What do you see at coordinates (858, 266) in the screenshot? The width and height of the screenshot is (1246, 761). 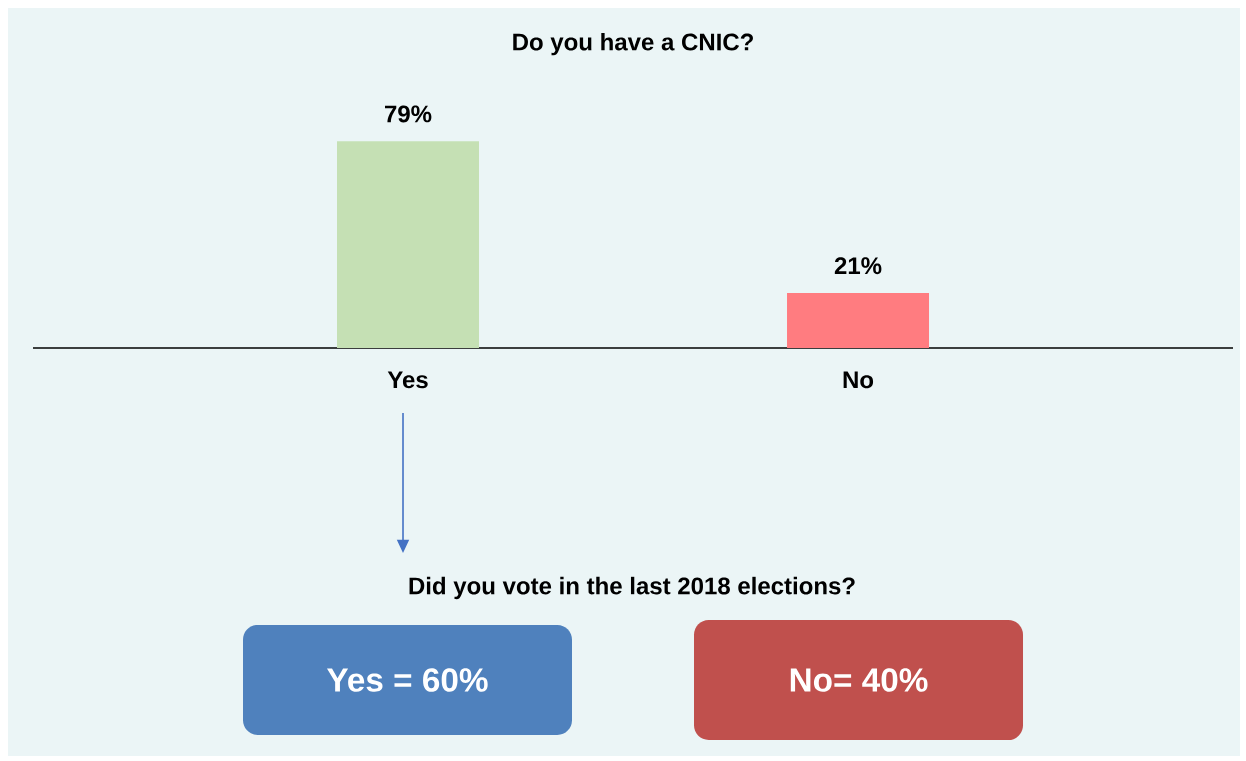 I see `data-label: 21%` at bounding box center [858, 266].